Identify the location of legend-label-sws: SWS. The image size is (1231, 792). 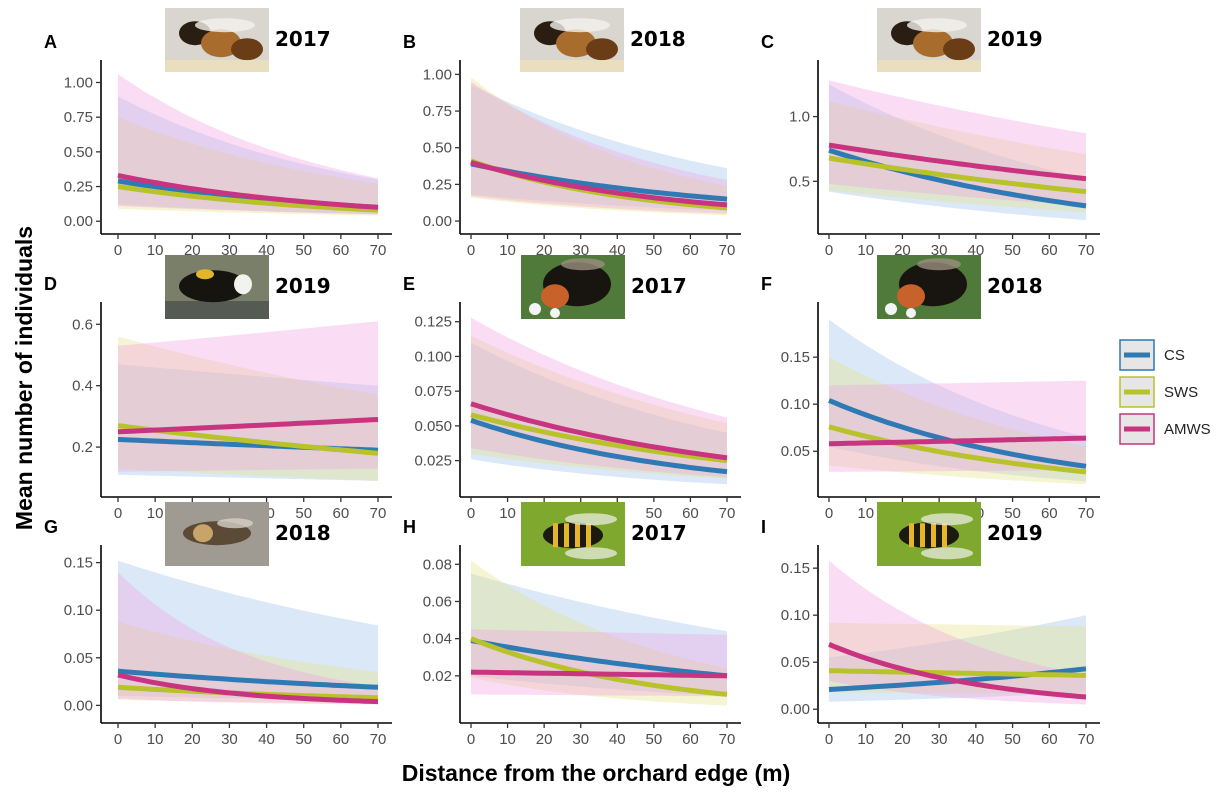
(1181, 392).